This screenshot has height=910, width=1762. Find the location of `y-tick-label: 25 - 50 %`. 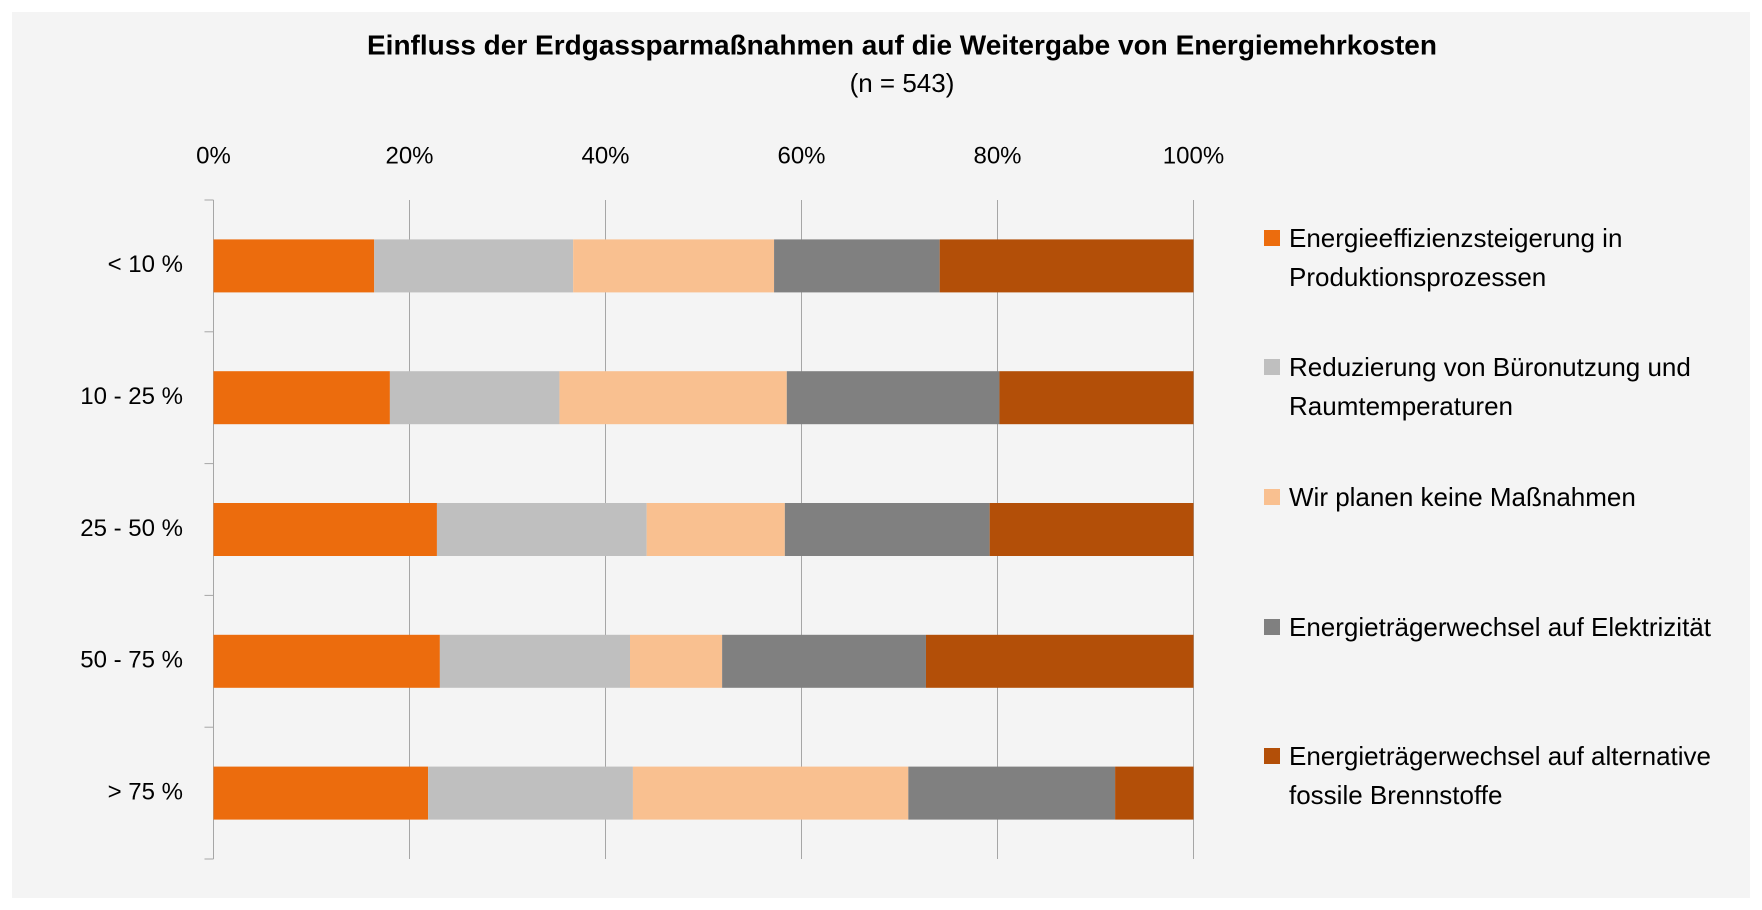

y-tick-label: 25 - 50 % is located at coordinates (131, 528).